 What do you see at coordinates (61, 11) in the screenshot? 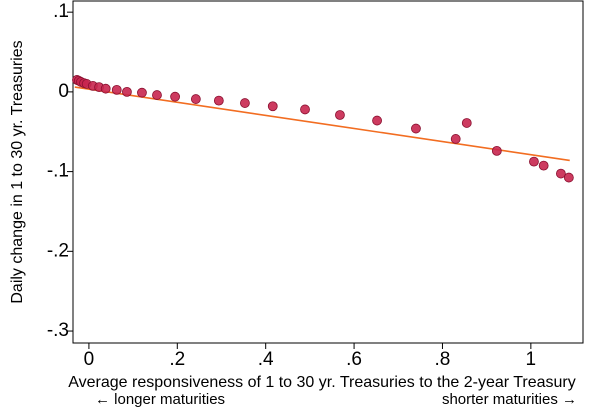
I see `y-tick-label: .1` at bounding box center [61, 11].